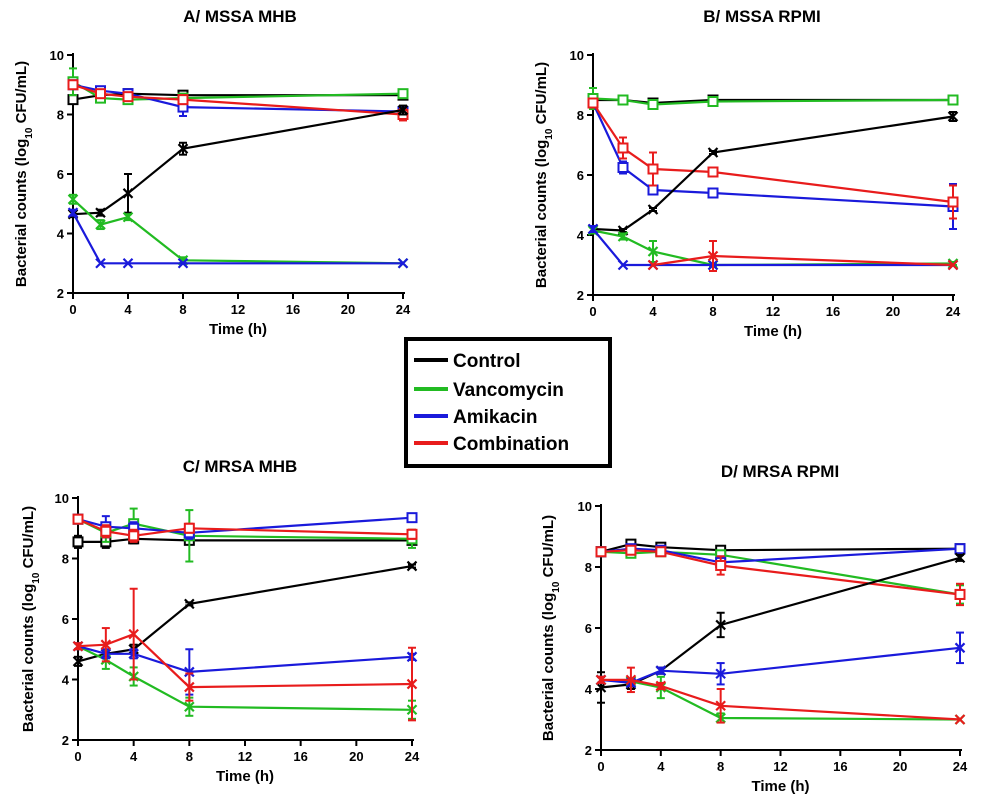 The height and width of the screenshot is (805, 982). I want to click on legend-label-vancomycin: Vancomycin, so click(508, 390).